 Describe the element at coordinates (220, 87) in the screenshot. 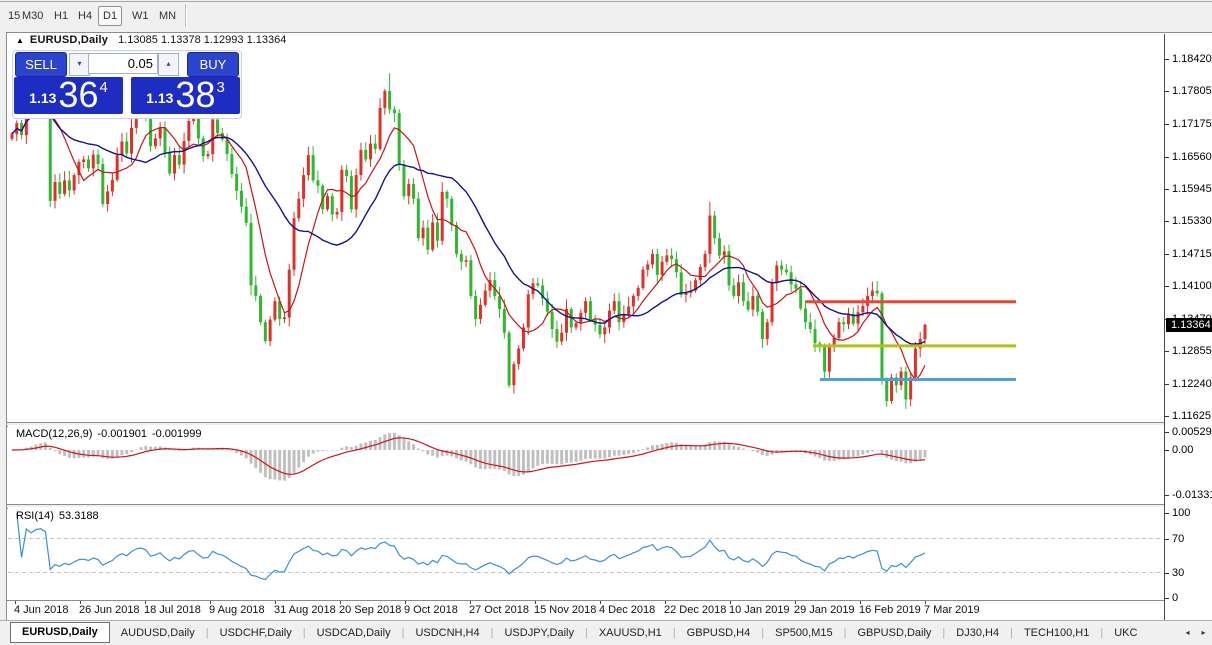

I see `buy-price-point: 3` at that location.